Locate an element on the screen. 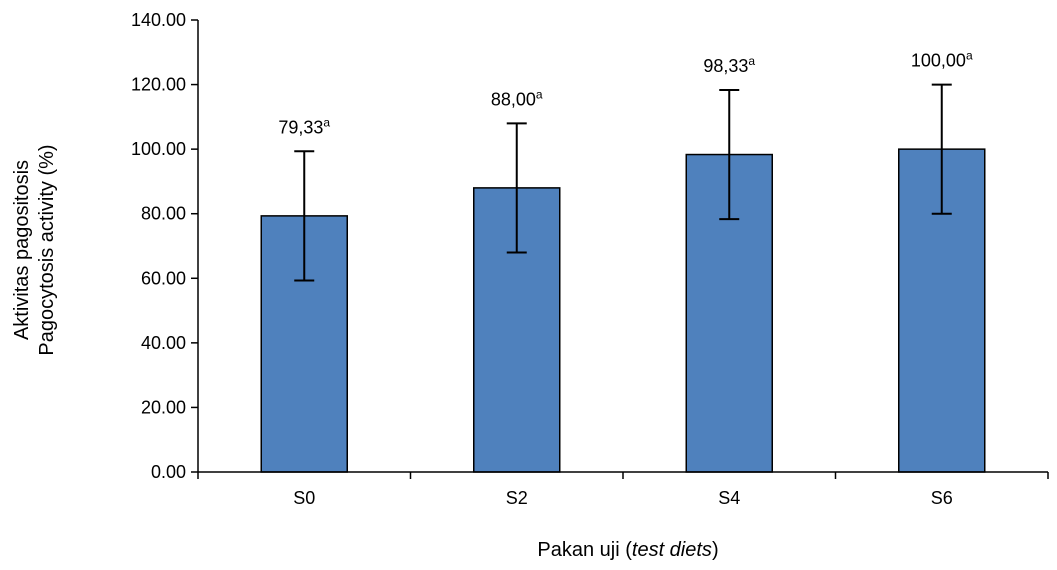 This screenshot has width=1057, height=570. x-tick-label: S4 is located at coordinates (729, 498).